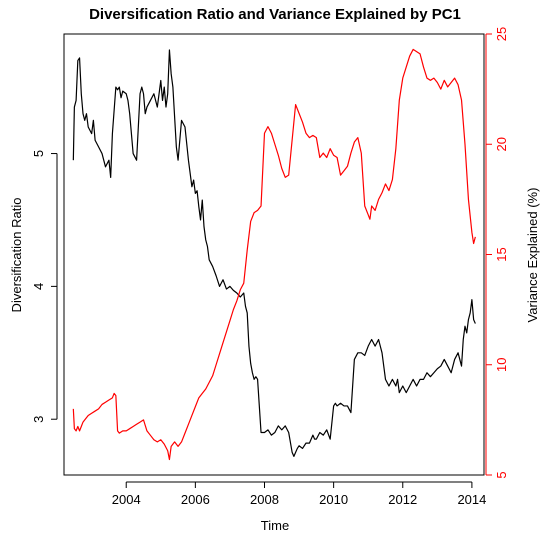 Image resolution: width=550 pixels, height=538 pixels. I want to click on right-y-tick-label: 20, so click(501, 144).